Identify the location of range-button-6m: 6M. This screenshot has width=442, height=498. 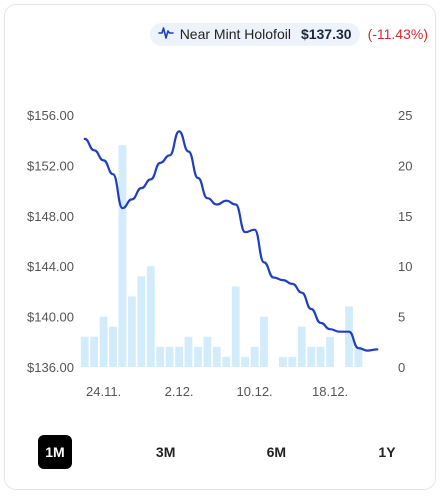
(276, 452).